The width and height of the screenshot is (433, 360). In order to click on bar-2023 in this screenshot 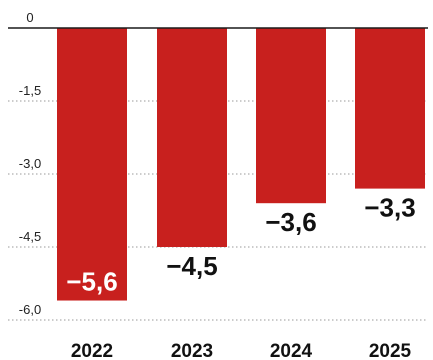, I will do `click(192, 137)`.